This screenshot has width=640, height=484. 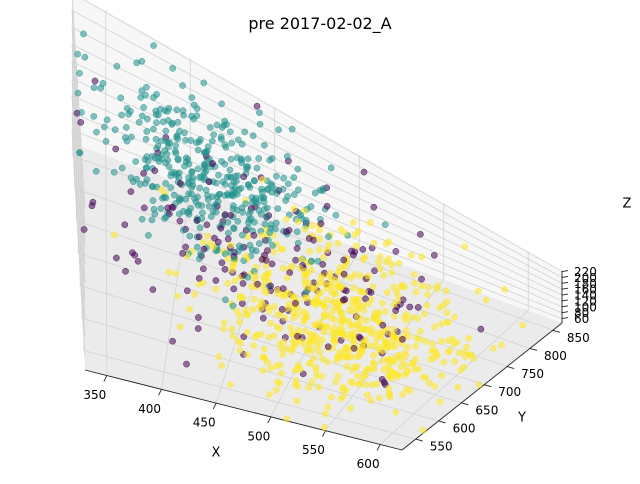 I want to click on y-axis-label: Y, so click(x=521, y=418).